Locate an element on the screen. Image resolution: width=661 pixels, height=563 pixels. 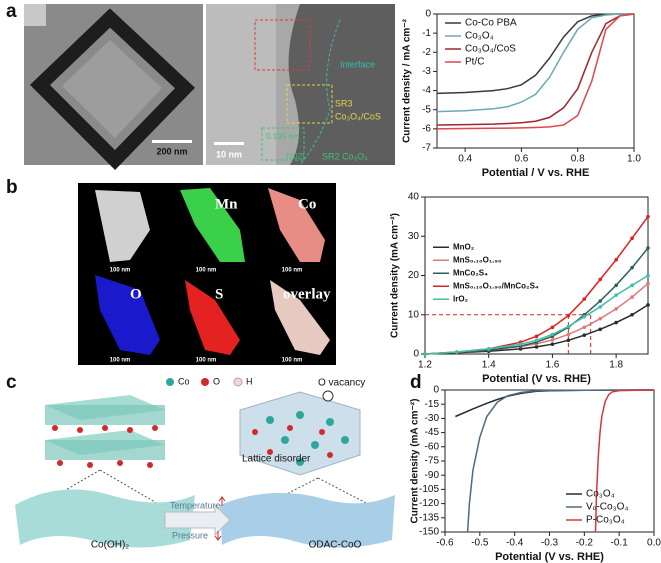
x-axis-label: Potential / V vs. RHE is located at coordinates (536, 173).